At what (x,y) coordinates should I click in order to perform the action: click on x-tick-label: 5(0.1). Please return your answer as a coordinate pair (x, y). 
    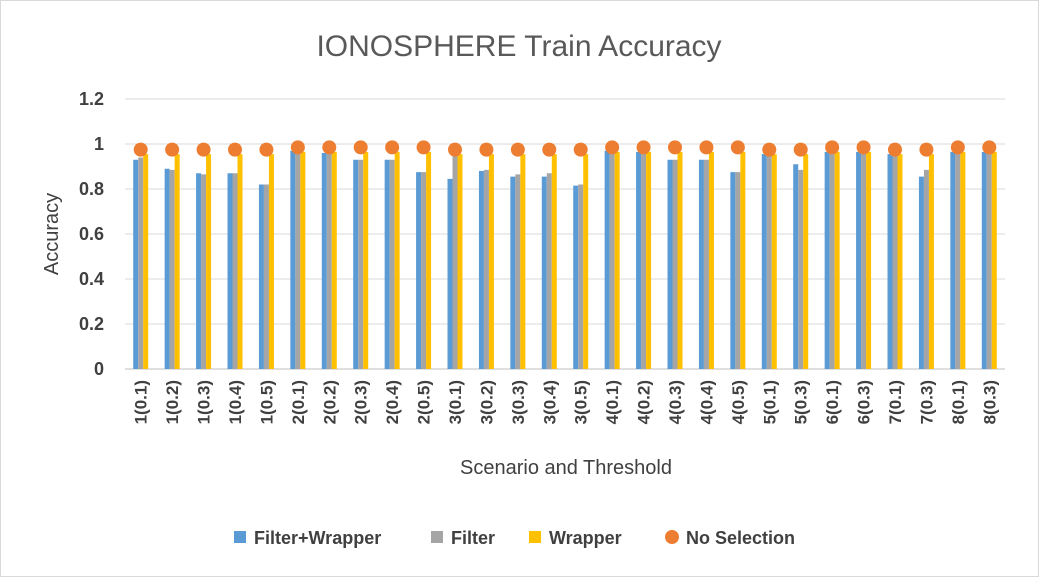
    Looking at the image, I should click on (769, 402).